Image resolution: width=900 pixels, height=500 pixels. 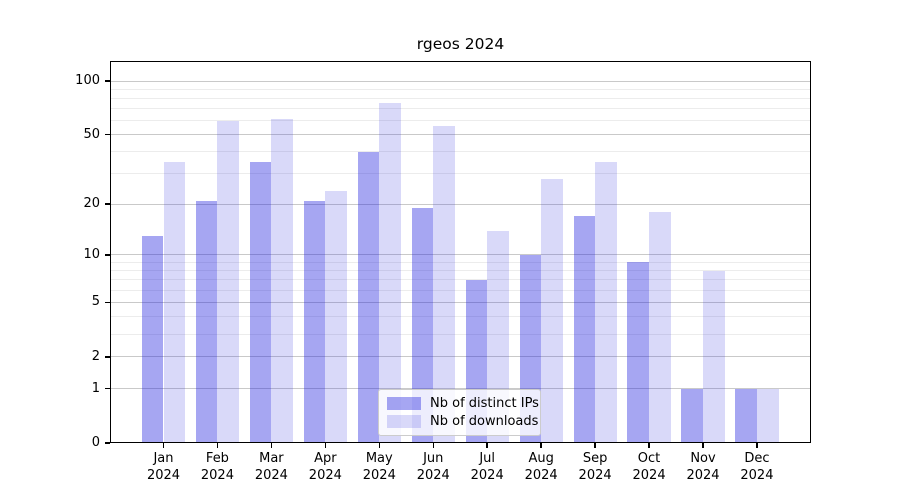 What do you see at coordinates (433, 467) in the screenshot?
I see `x-tick-label: Jun 2024` at bounding box center [433, 467].